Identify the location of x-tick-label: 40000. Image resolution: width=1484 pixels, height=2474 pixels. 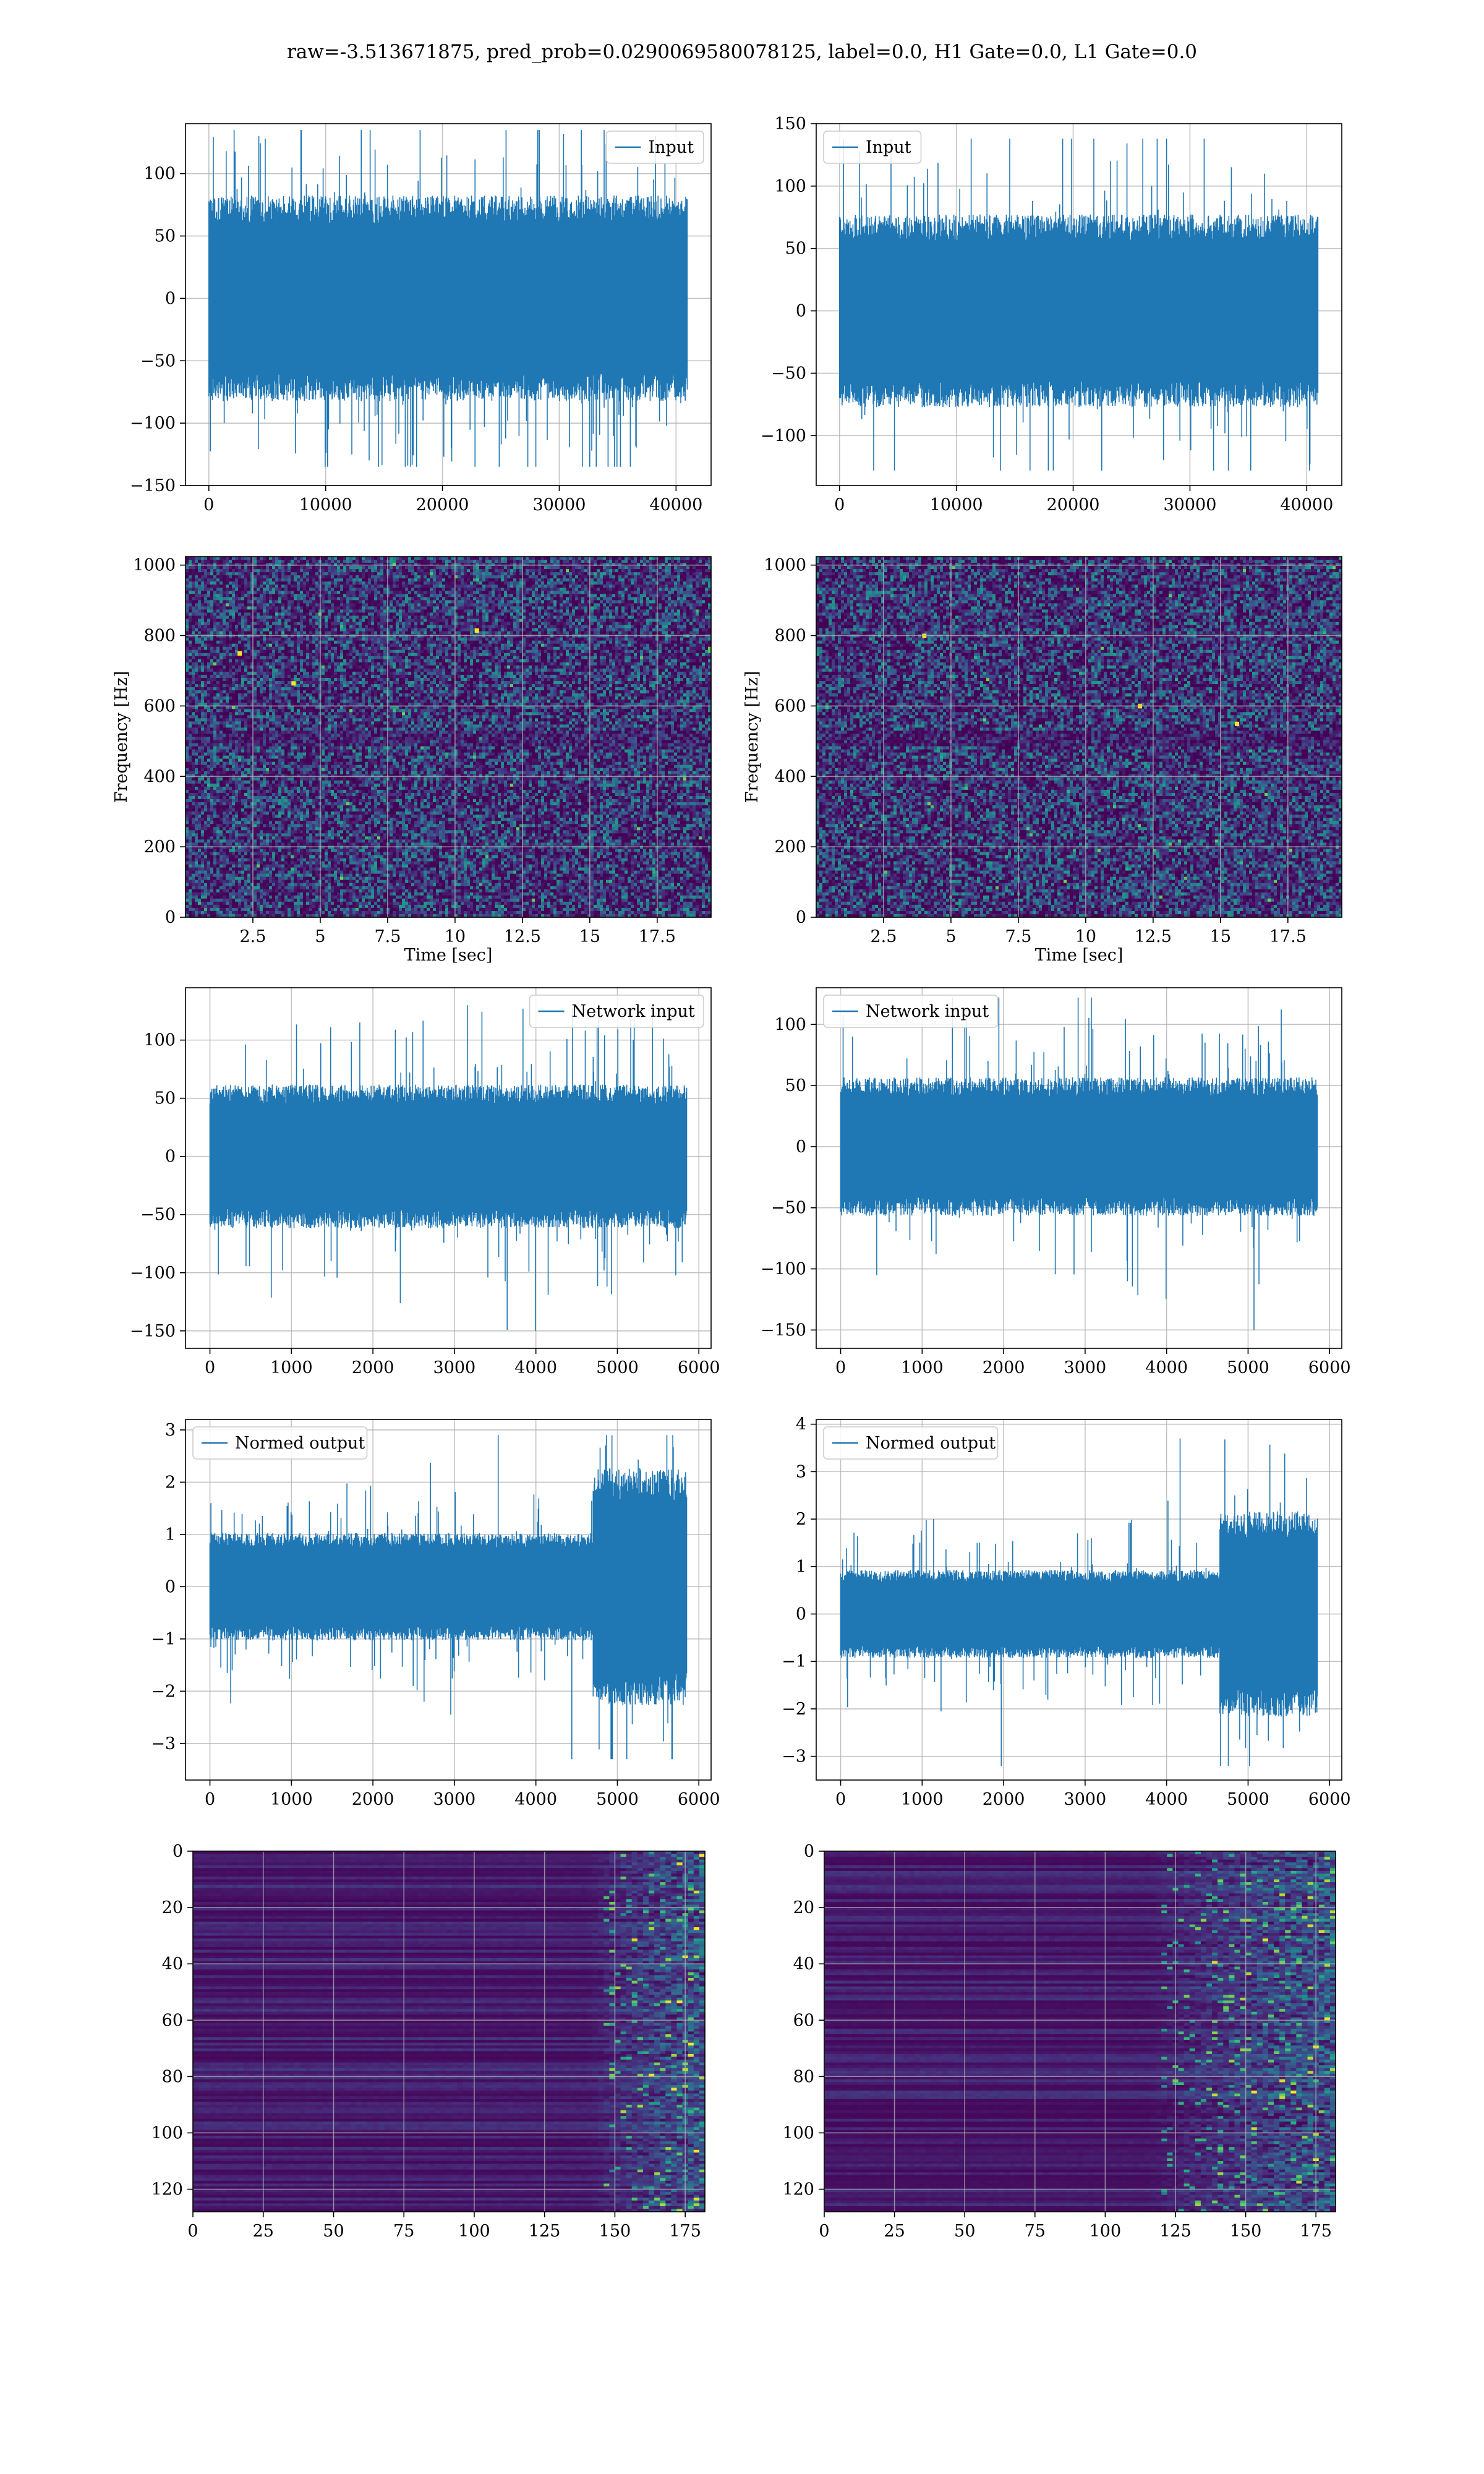
(675, 505).